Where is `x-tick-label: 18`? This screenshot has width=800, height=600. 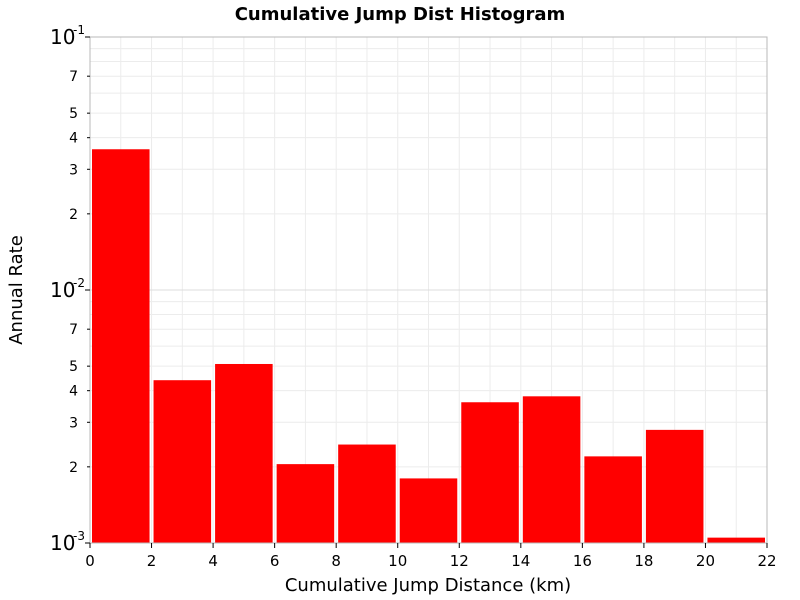
x-tick-label: 18 is located at coordinates (643, 561).